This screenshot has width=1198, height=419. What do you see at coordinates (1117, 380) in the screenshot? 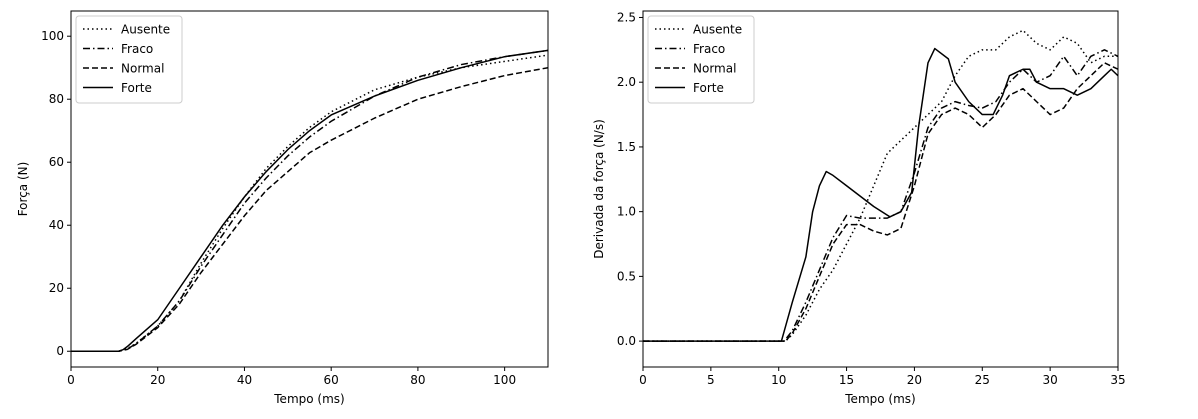
I see `x-tick-label: 35` at bounding box center [1117, 380].